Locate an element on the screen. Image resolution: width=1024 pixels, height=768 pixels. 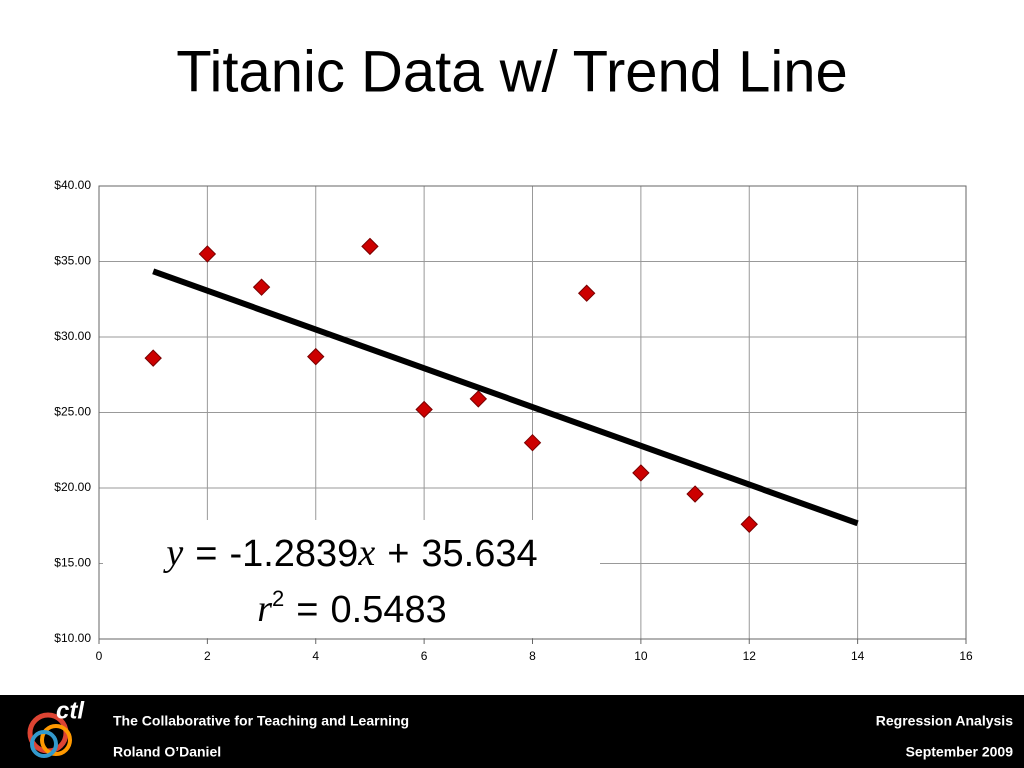
equation-slope: -1.2839 is located at coordinates (293, 554).